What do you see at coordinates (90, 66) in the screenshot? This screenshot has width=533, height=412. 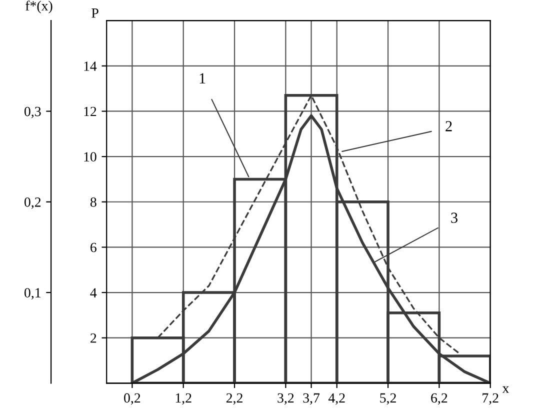 I see `y-tick-label: 14` at bounding box center [90, 66].